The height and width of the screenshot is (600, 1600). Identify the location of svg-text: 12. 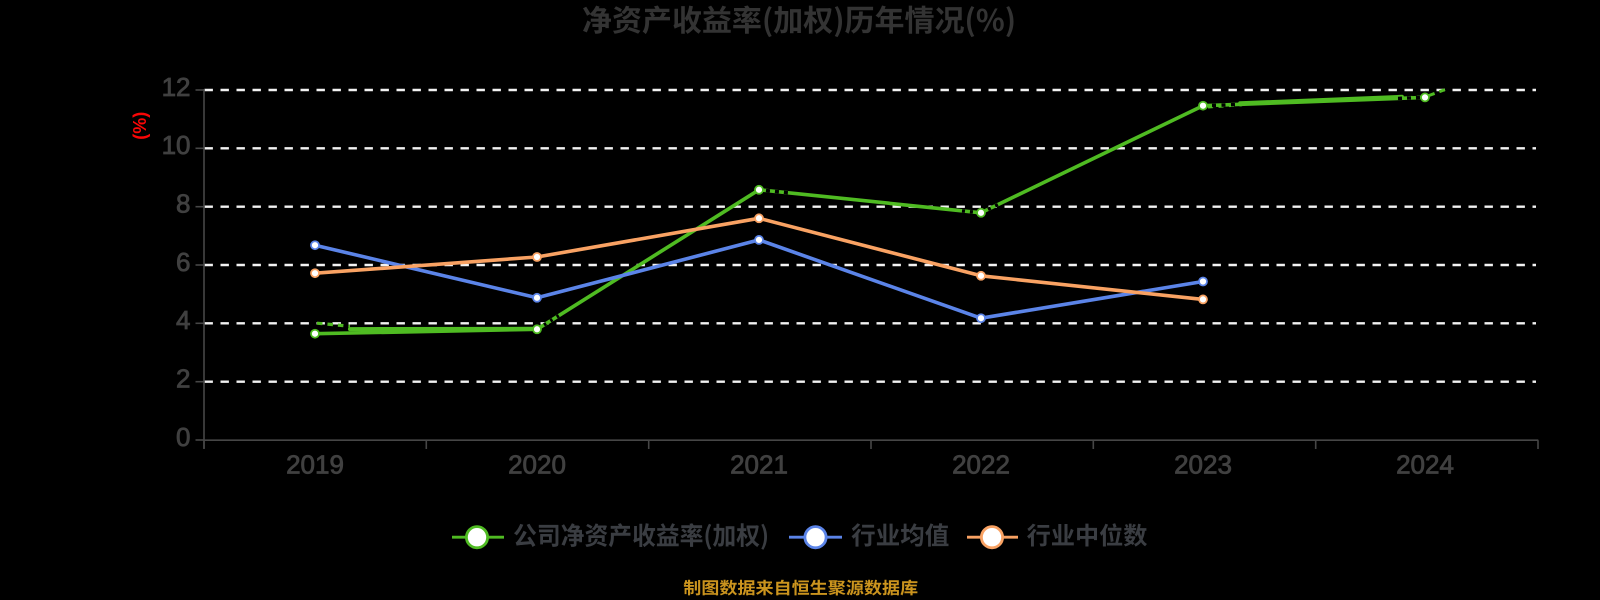
(176, 87).